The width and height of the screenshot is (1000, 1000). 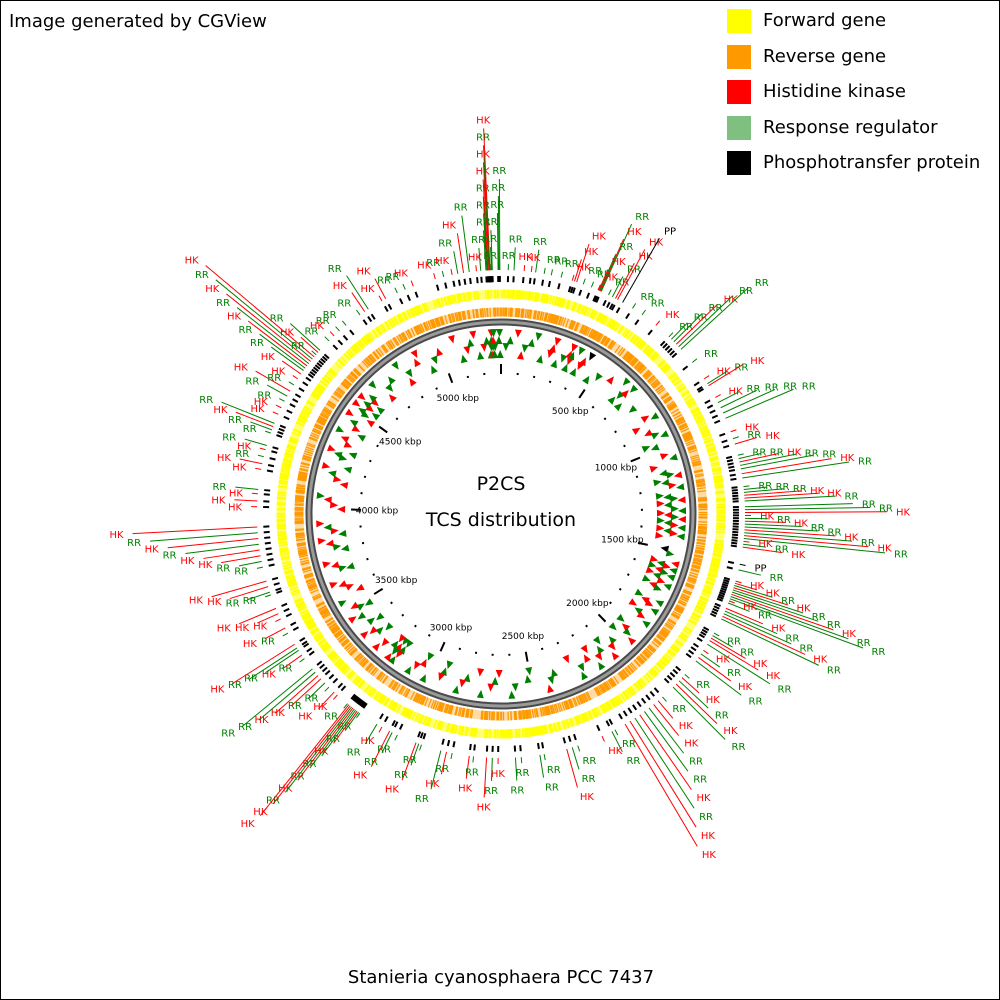 What do you see at coordinates (374, 574) in the screenshot?
I see `minor-tick` at bounding box center [374, 574].